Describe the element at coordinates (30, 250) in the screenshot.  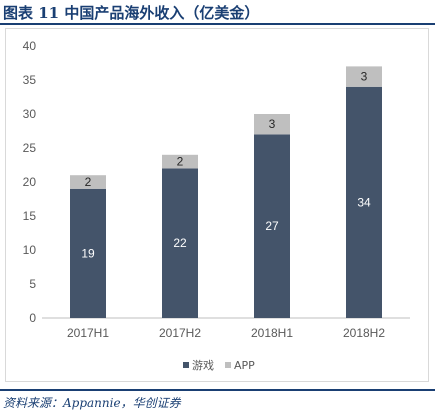
I see `y-tick-label: 10` at that location.